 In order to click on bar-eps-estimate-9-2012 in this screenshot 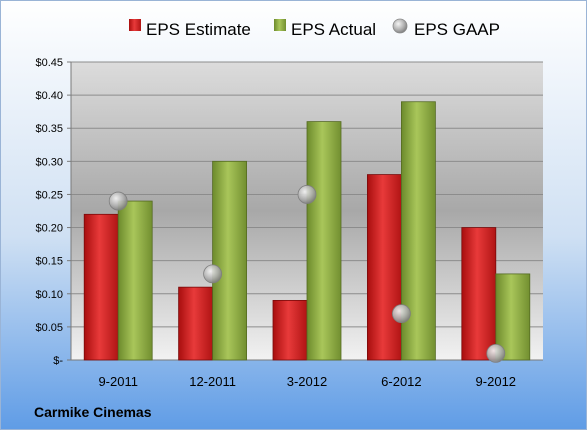, I will do `click(479, 294)`.